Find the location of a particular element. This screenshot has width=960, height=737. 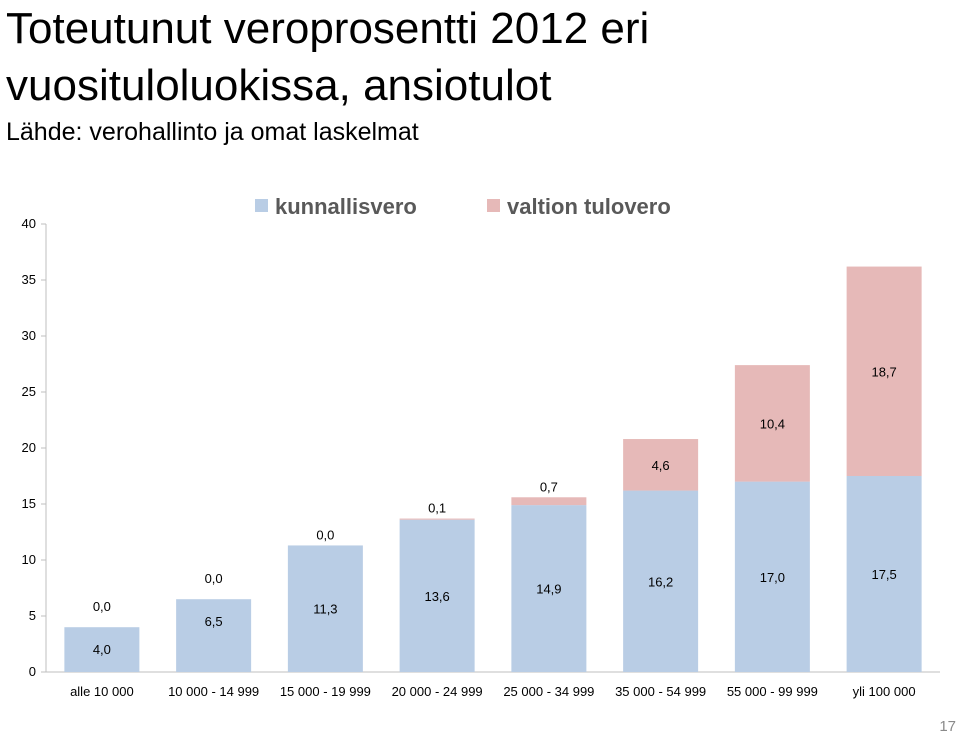

chart-subtitle: Lähde: verohallinto ja omat laskelmat is located at coordinates (212, 132).